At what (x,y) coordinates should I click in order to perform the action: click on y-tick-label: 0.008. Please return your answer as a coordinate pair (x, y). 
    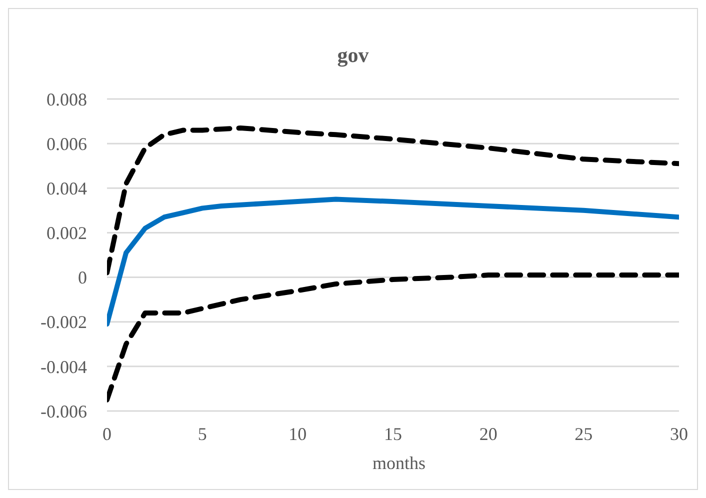
    Looking at the image, I should click on (66, 99).